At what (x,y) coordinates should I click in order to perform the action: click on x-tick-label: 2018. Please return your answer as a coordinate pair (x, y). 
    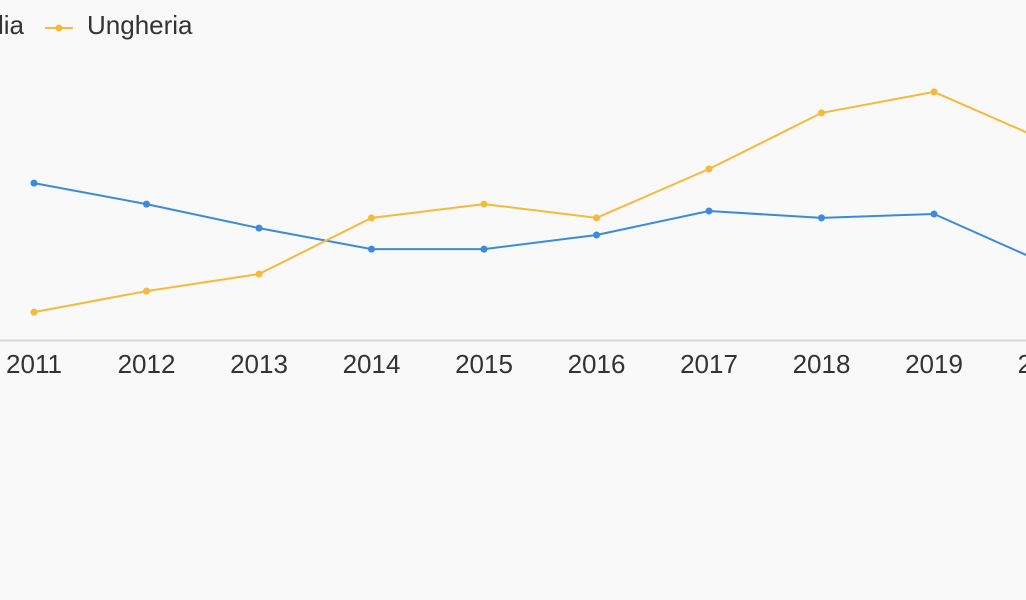
    Looking at the image, I should click on (822, 364).